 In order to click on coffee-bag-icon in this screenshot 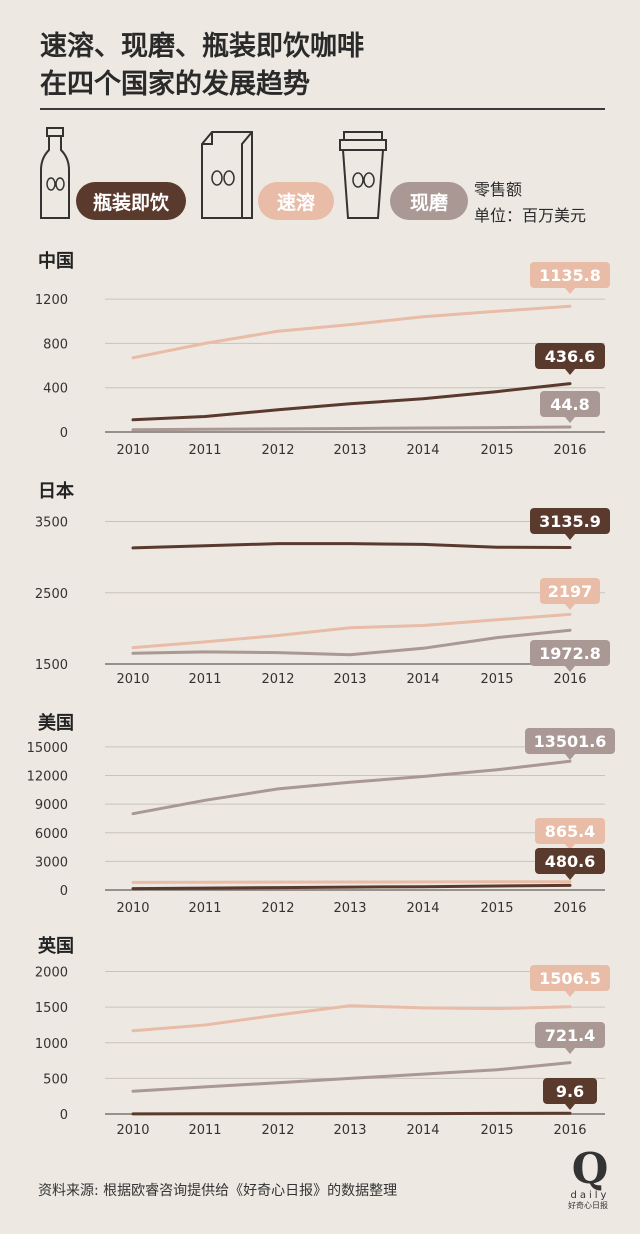, I will do `click(227, 175)`.